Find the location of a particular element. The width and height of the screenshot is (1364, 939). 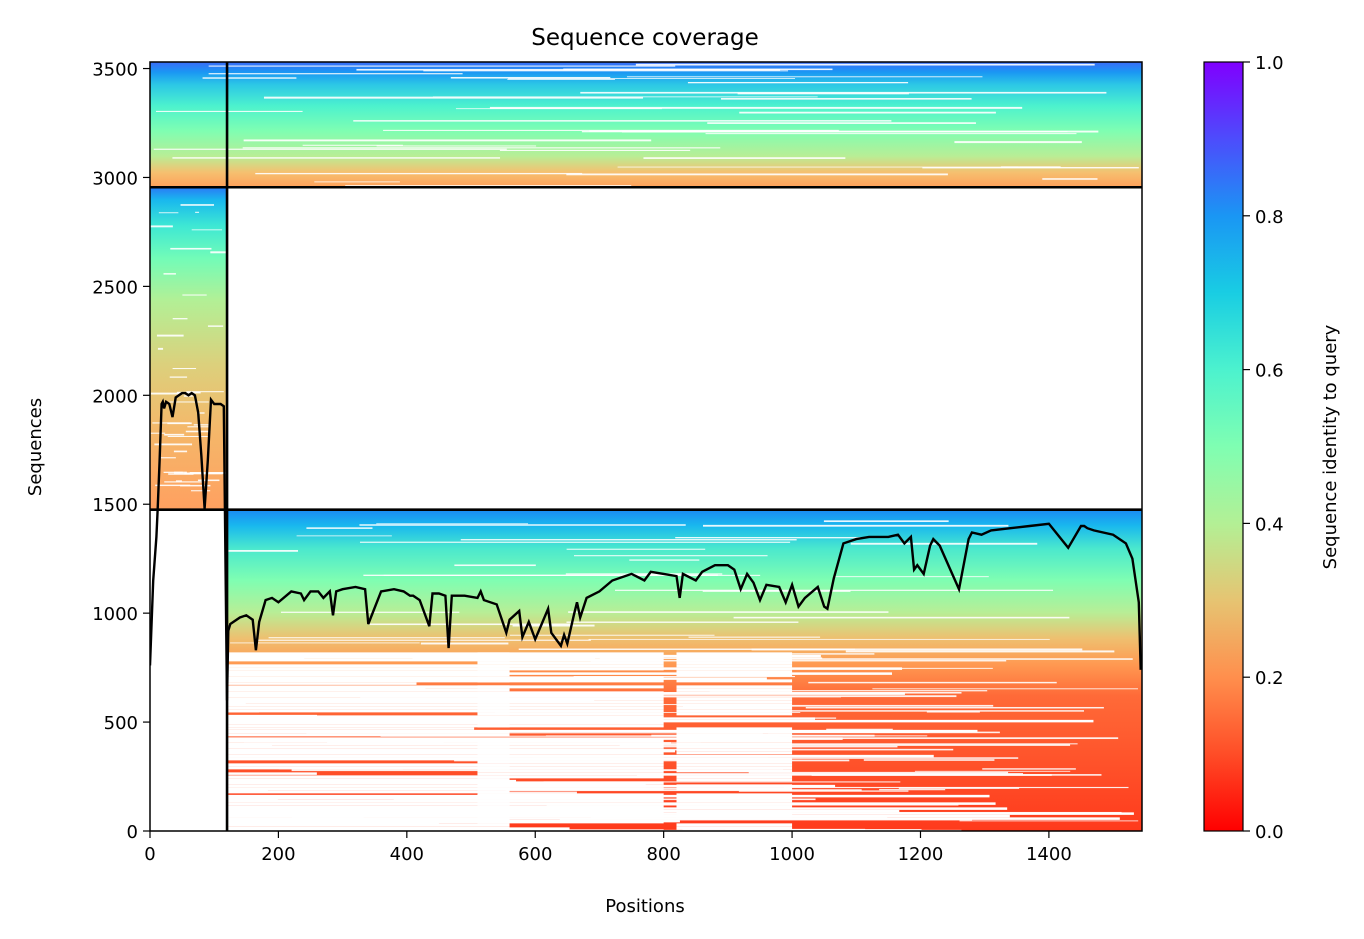

y-tick-label: 500 is located at coordinates (121, 723).